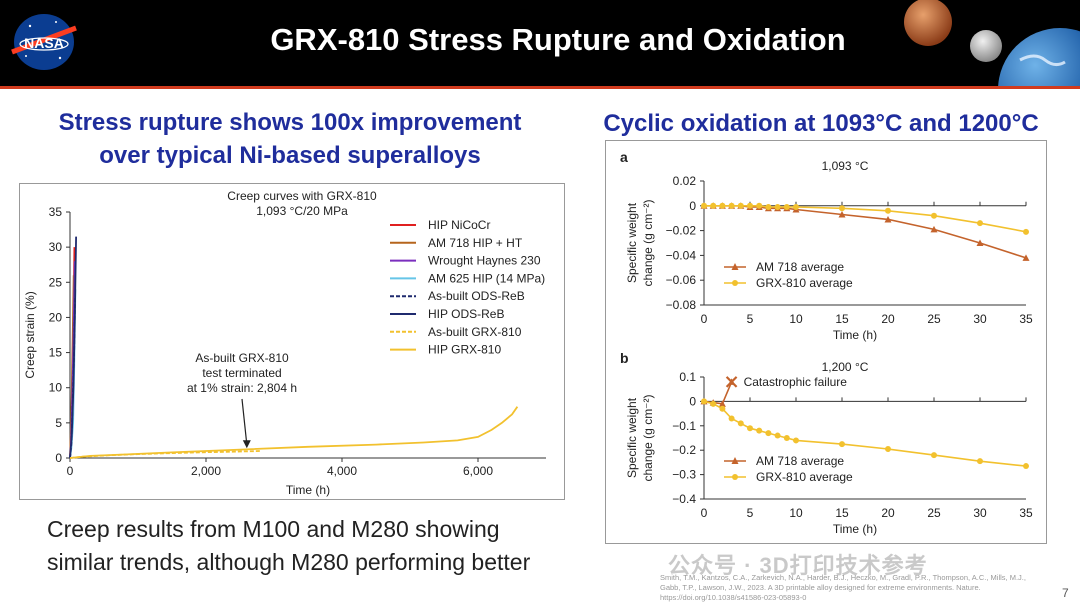  Describe the element at coordinates (486, 278) in the screenshot. I see `legend-label: AM 625 HIP (14 MPa)` at that location.